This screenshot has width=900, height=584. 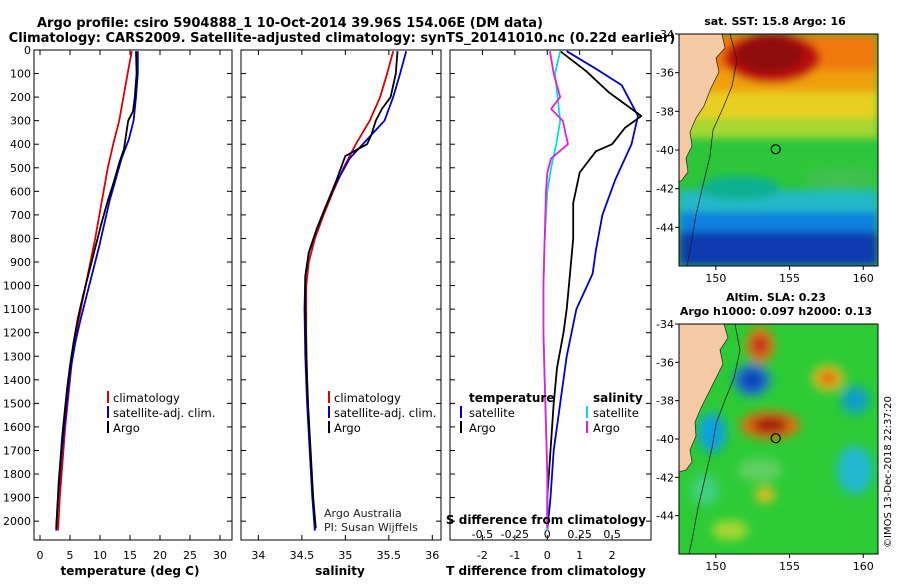 What do you see at coordinates (17, 380) in the screenshot?
I see `depth-tick-label: 1400` at bounding box center [17, 380].